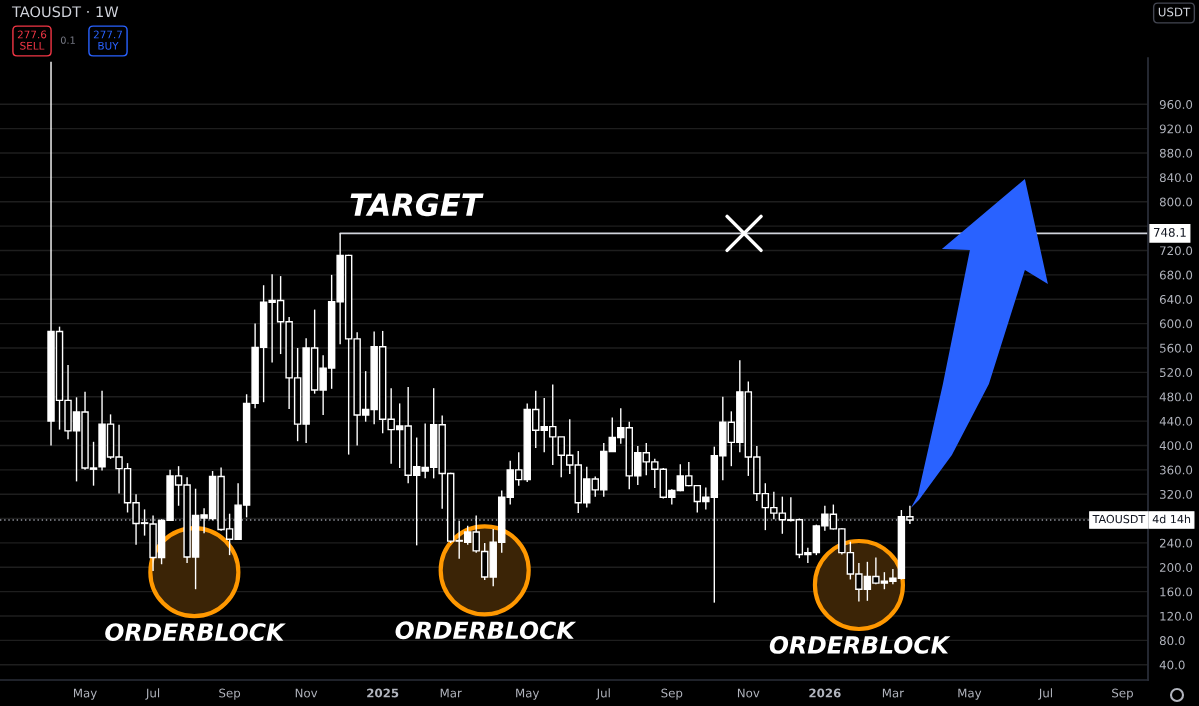 Image resolution: width=1199 pixels, height=706 pixels. I want to click on y-tick-label: 920.0, so click(1176, 129).